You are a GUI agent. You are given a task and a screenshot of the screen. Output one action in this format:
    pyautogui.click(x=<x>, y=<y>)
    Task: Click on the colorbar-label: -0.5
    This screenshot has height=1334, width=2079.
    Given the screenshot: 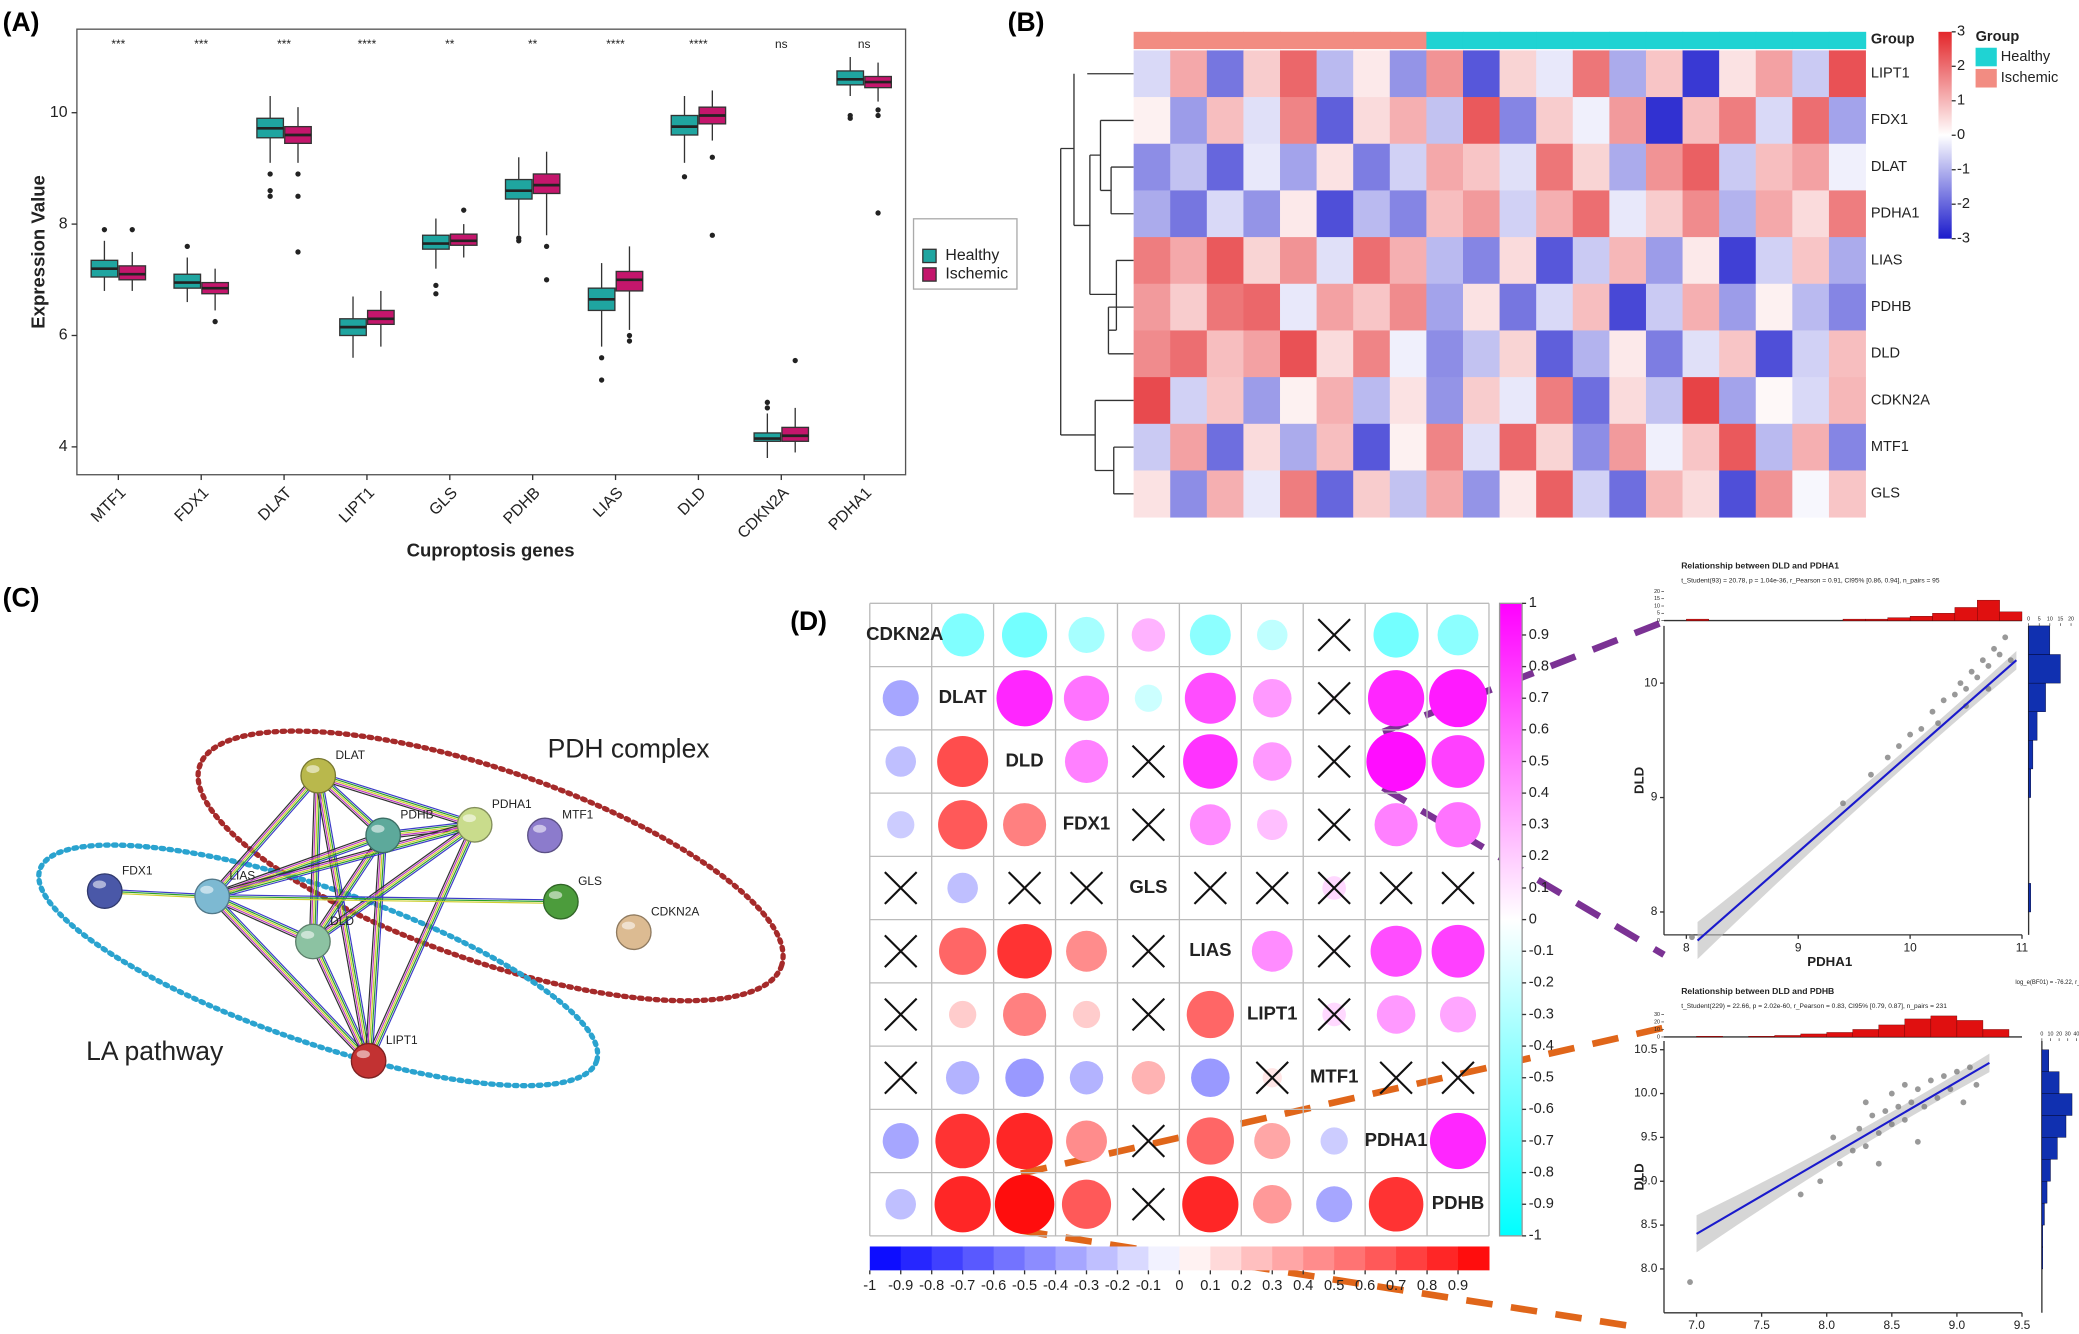 What is the action you would take?
    pyautogui.click(x=1541, y=1078)
    